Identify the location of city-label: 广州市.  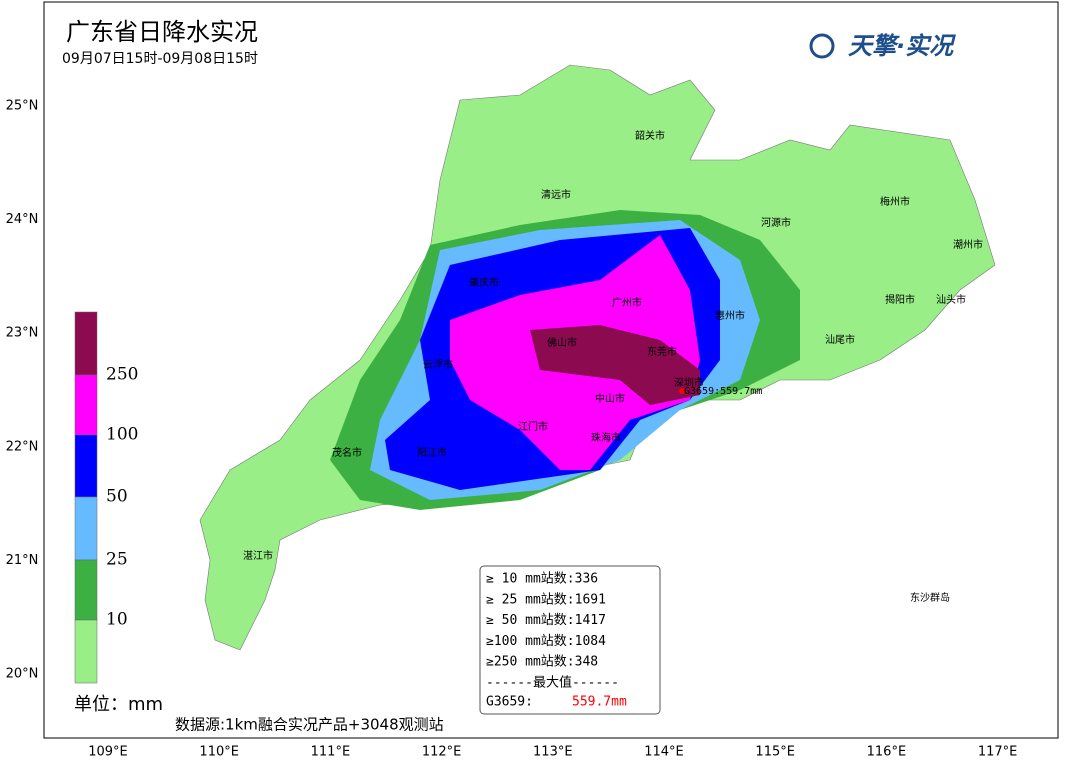
(627, 302).